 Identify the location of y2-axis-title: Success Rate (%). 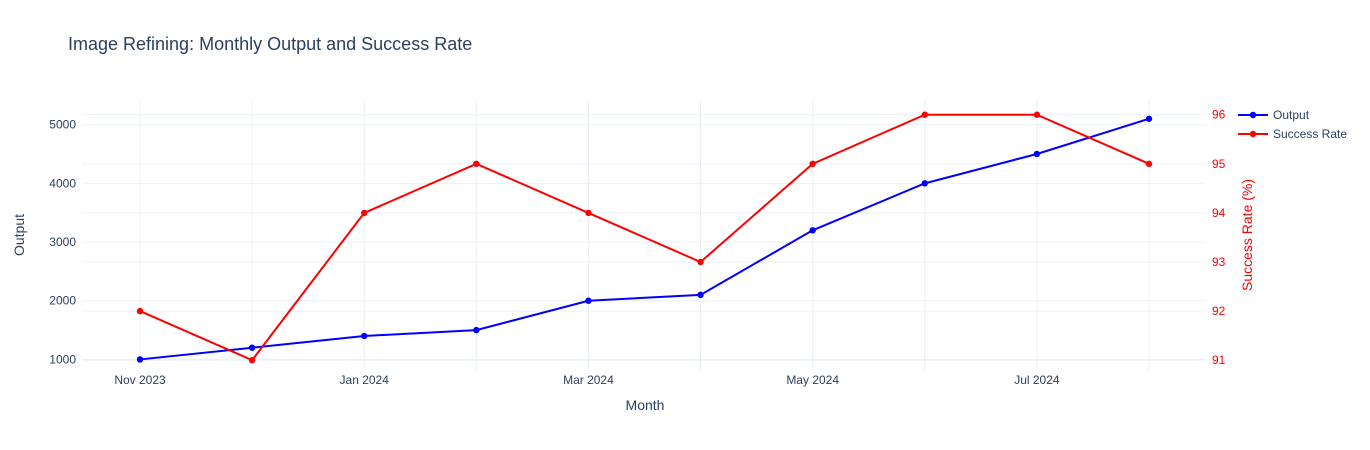
(1247, 235).